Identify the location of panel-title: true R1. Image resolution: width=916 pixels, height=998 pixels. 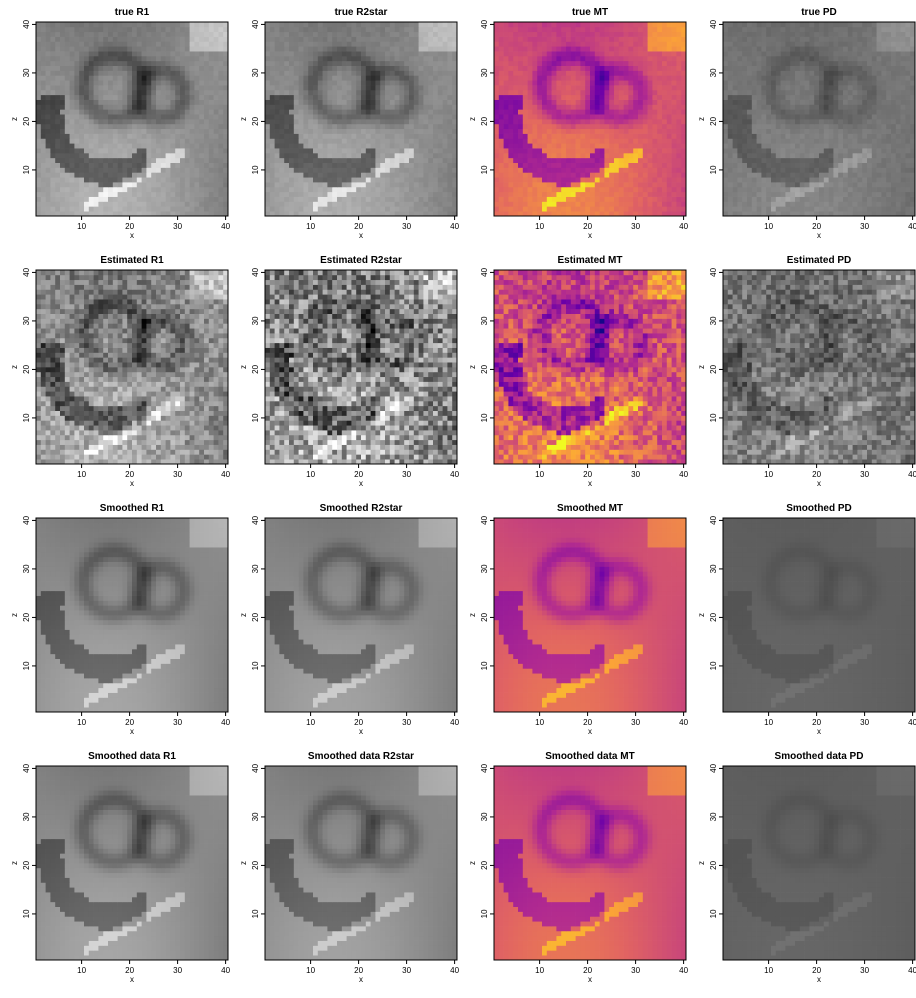
(132, 12).